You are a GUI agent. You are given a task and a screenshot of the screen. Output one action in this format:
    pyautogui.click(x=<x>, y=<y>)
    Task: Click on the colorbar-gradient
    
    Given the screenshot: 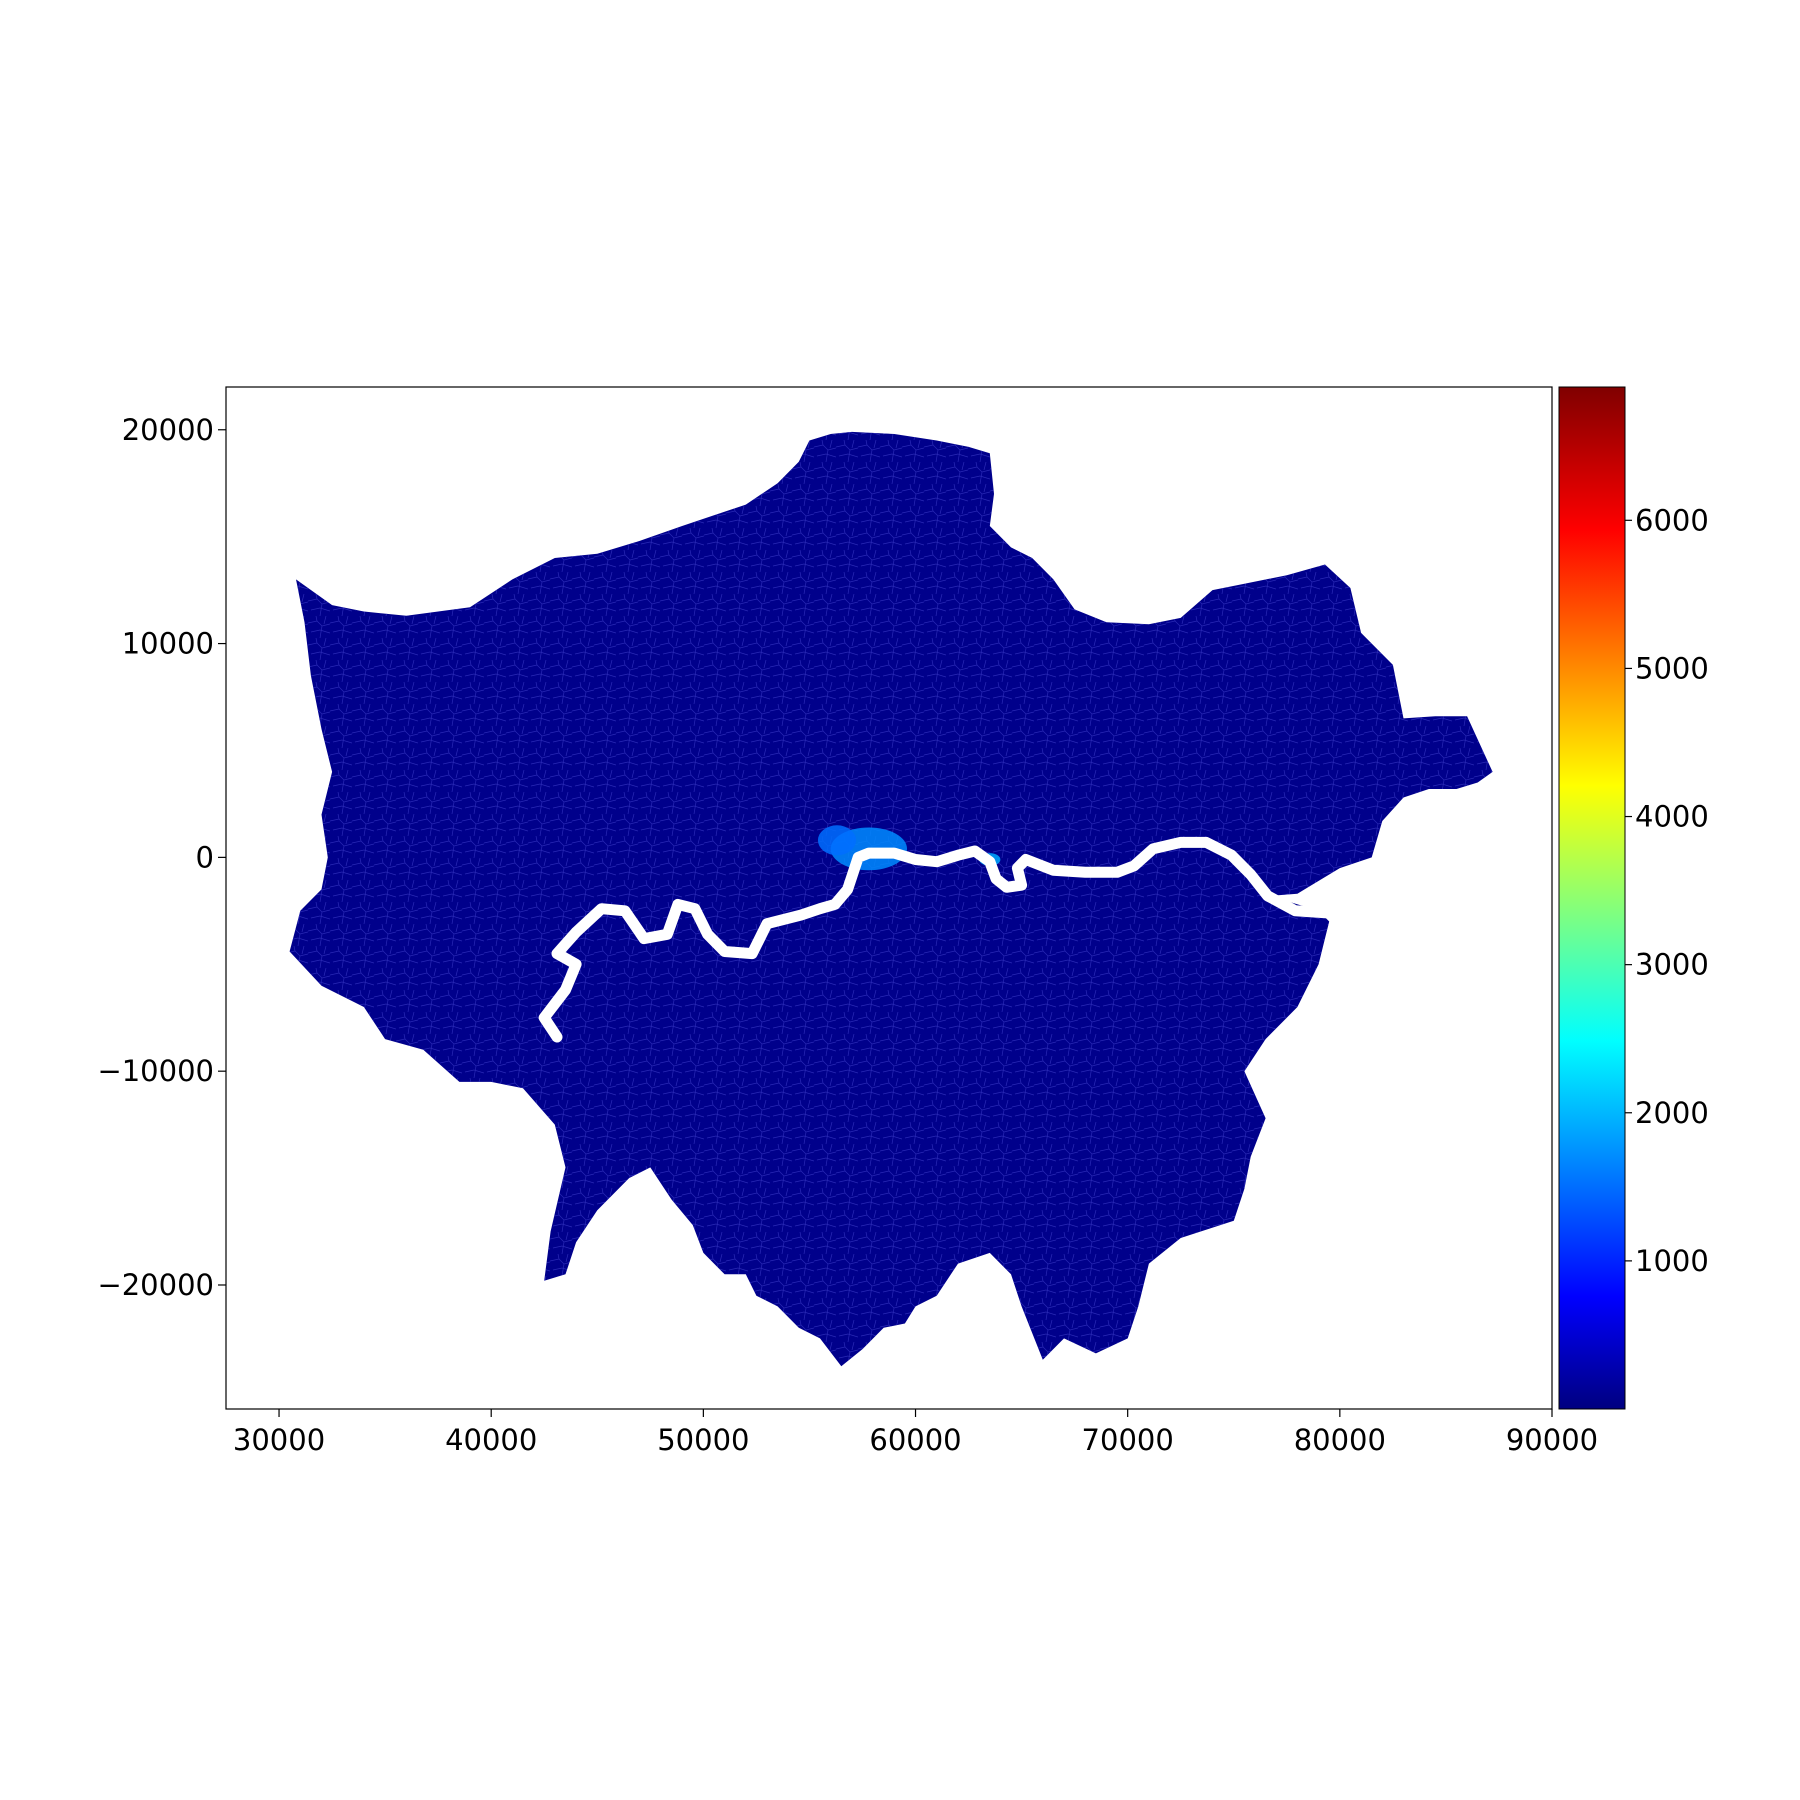 What is the action you would take?
    pyautogui.click(x=1592, y=898)
    